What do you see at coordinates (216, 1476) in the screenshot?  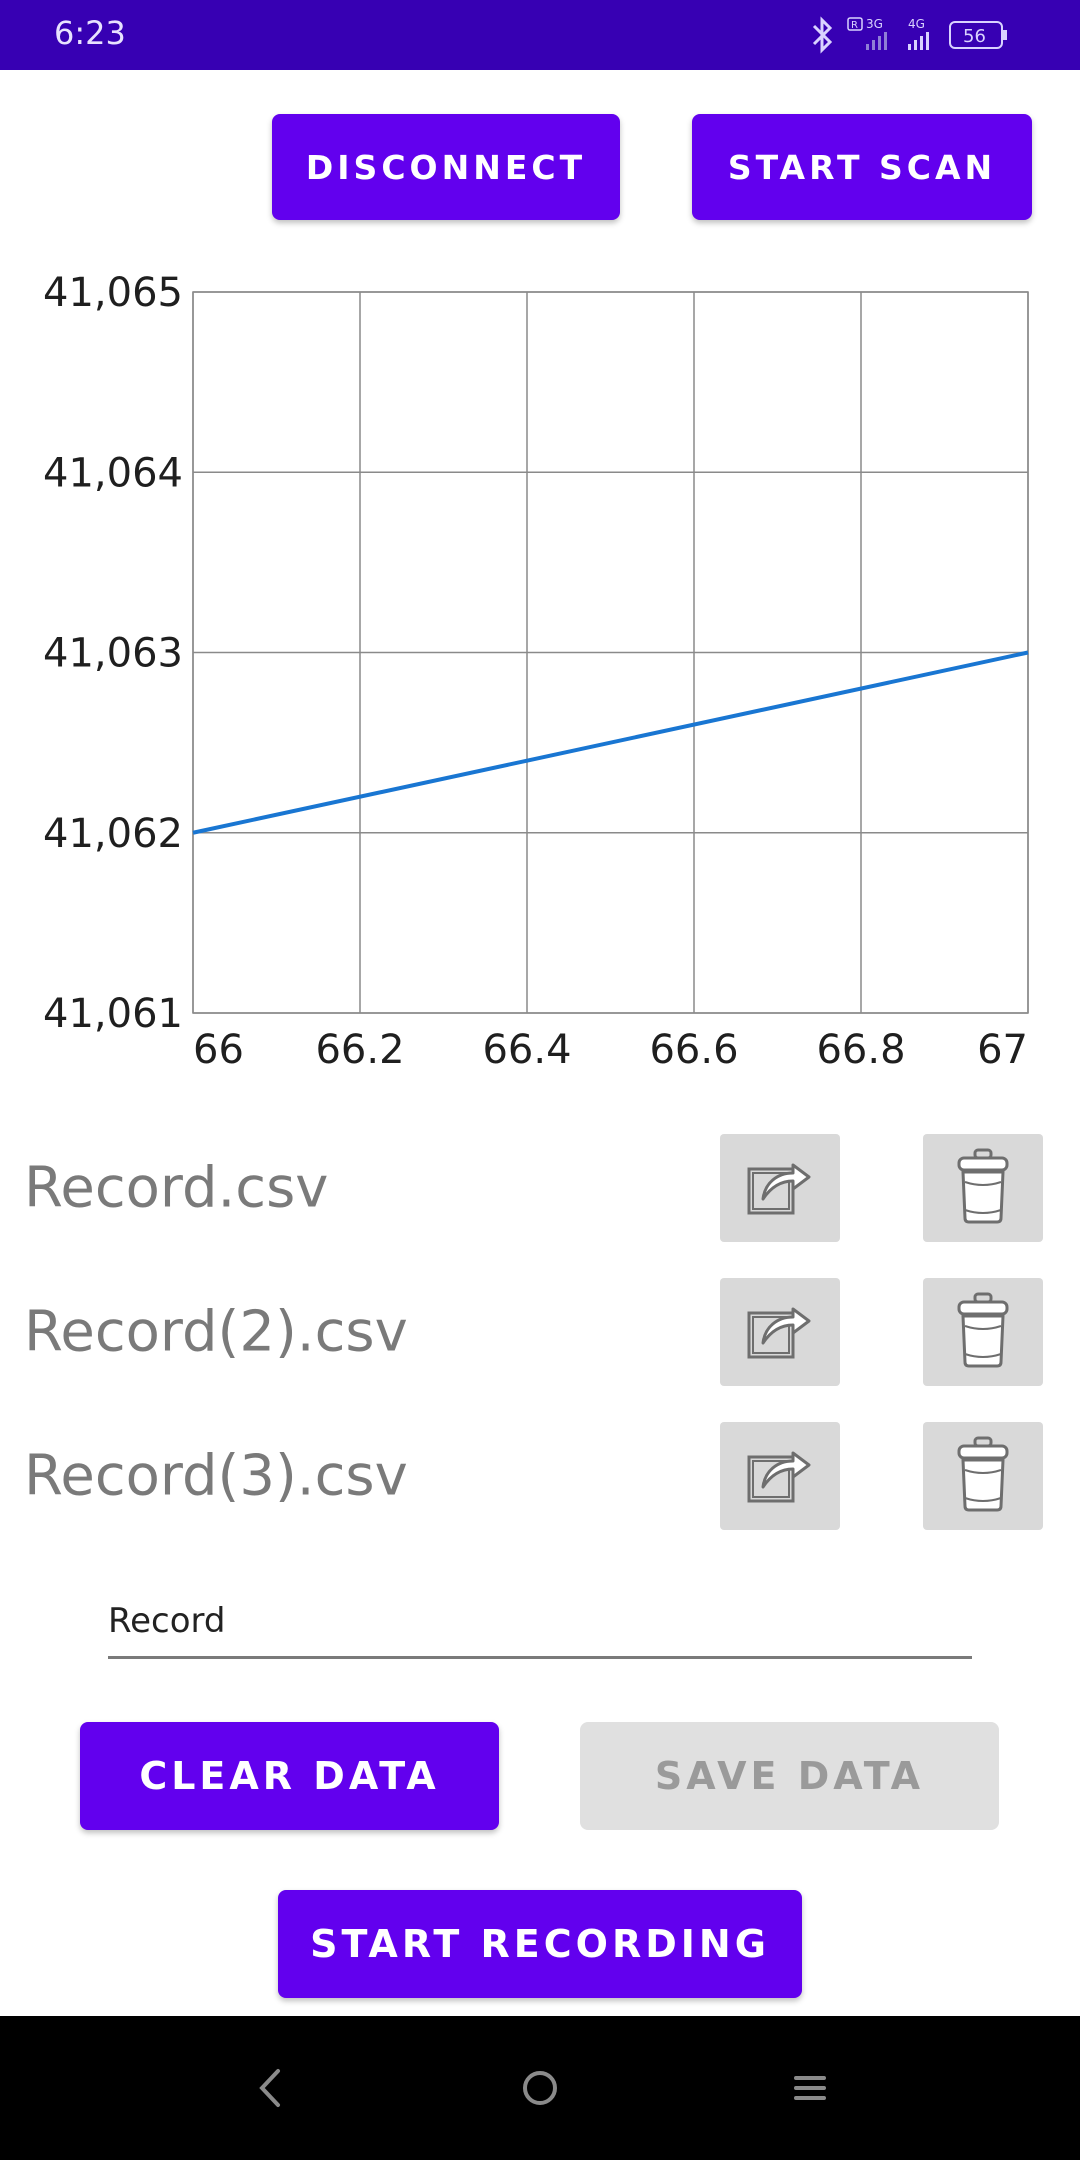 I see `record-file-name: Record(3).csv` at bounding box center [216, 1476].